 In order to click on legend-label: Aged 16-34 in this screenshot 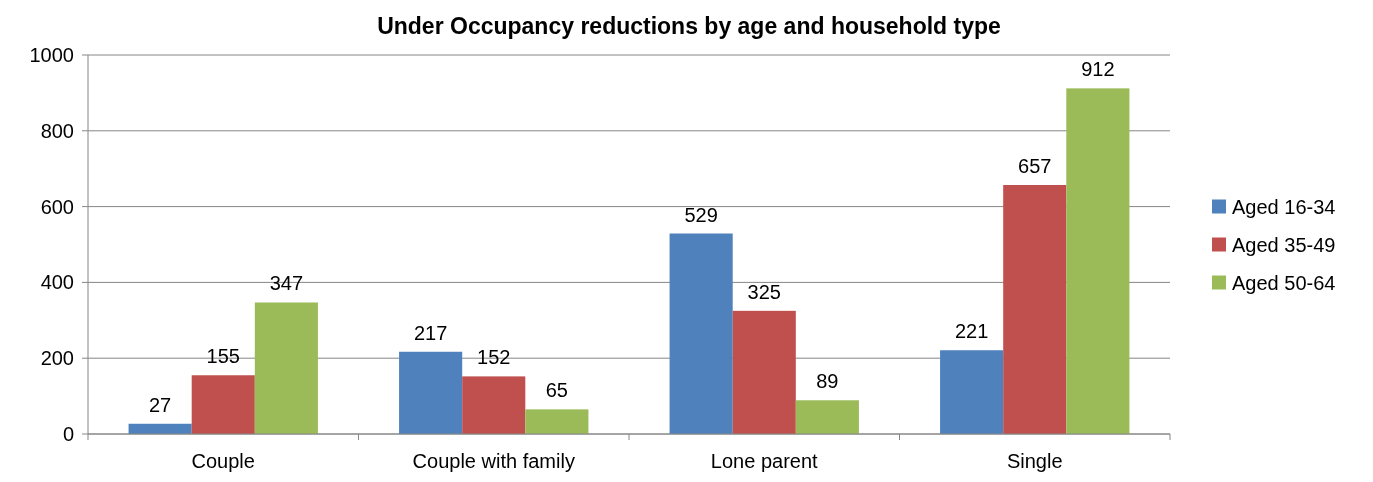, I will do `click(1284, 206)`.